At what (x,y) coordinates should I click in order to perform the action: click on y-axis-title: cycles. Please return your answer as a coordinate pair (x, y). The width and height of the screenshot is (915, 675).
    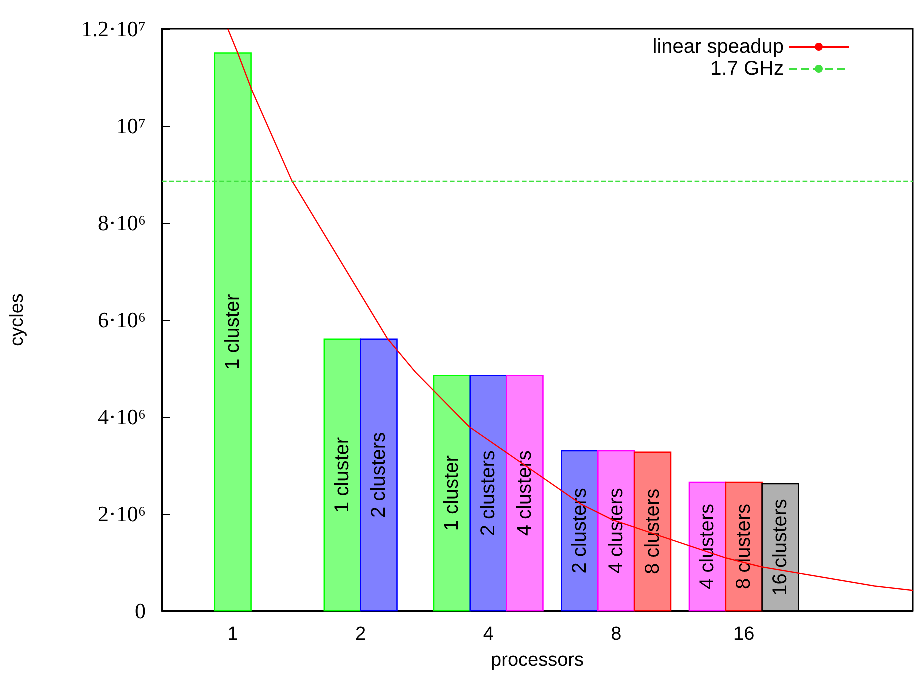
    Looking at the image, I should click on (17, 320).